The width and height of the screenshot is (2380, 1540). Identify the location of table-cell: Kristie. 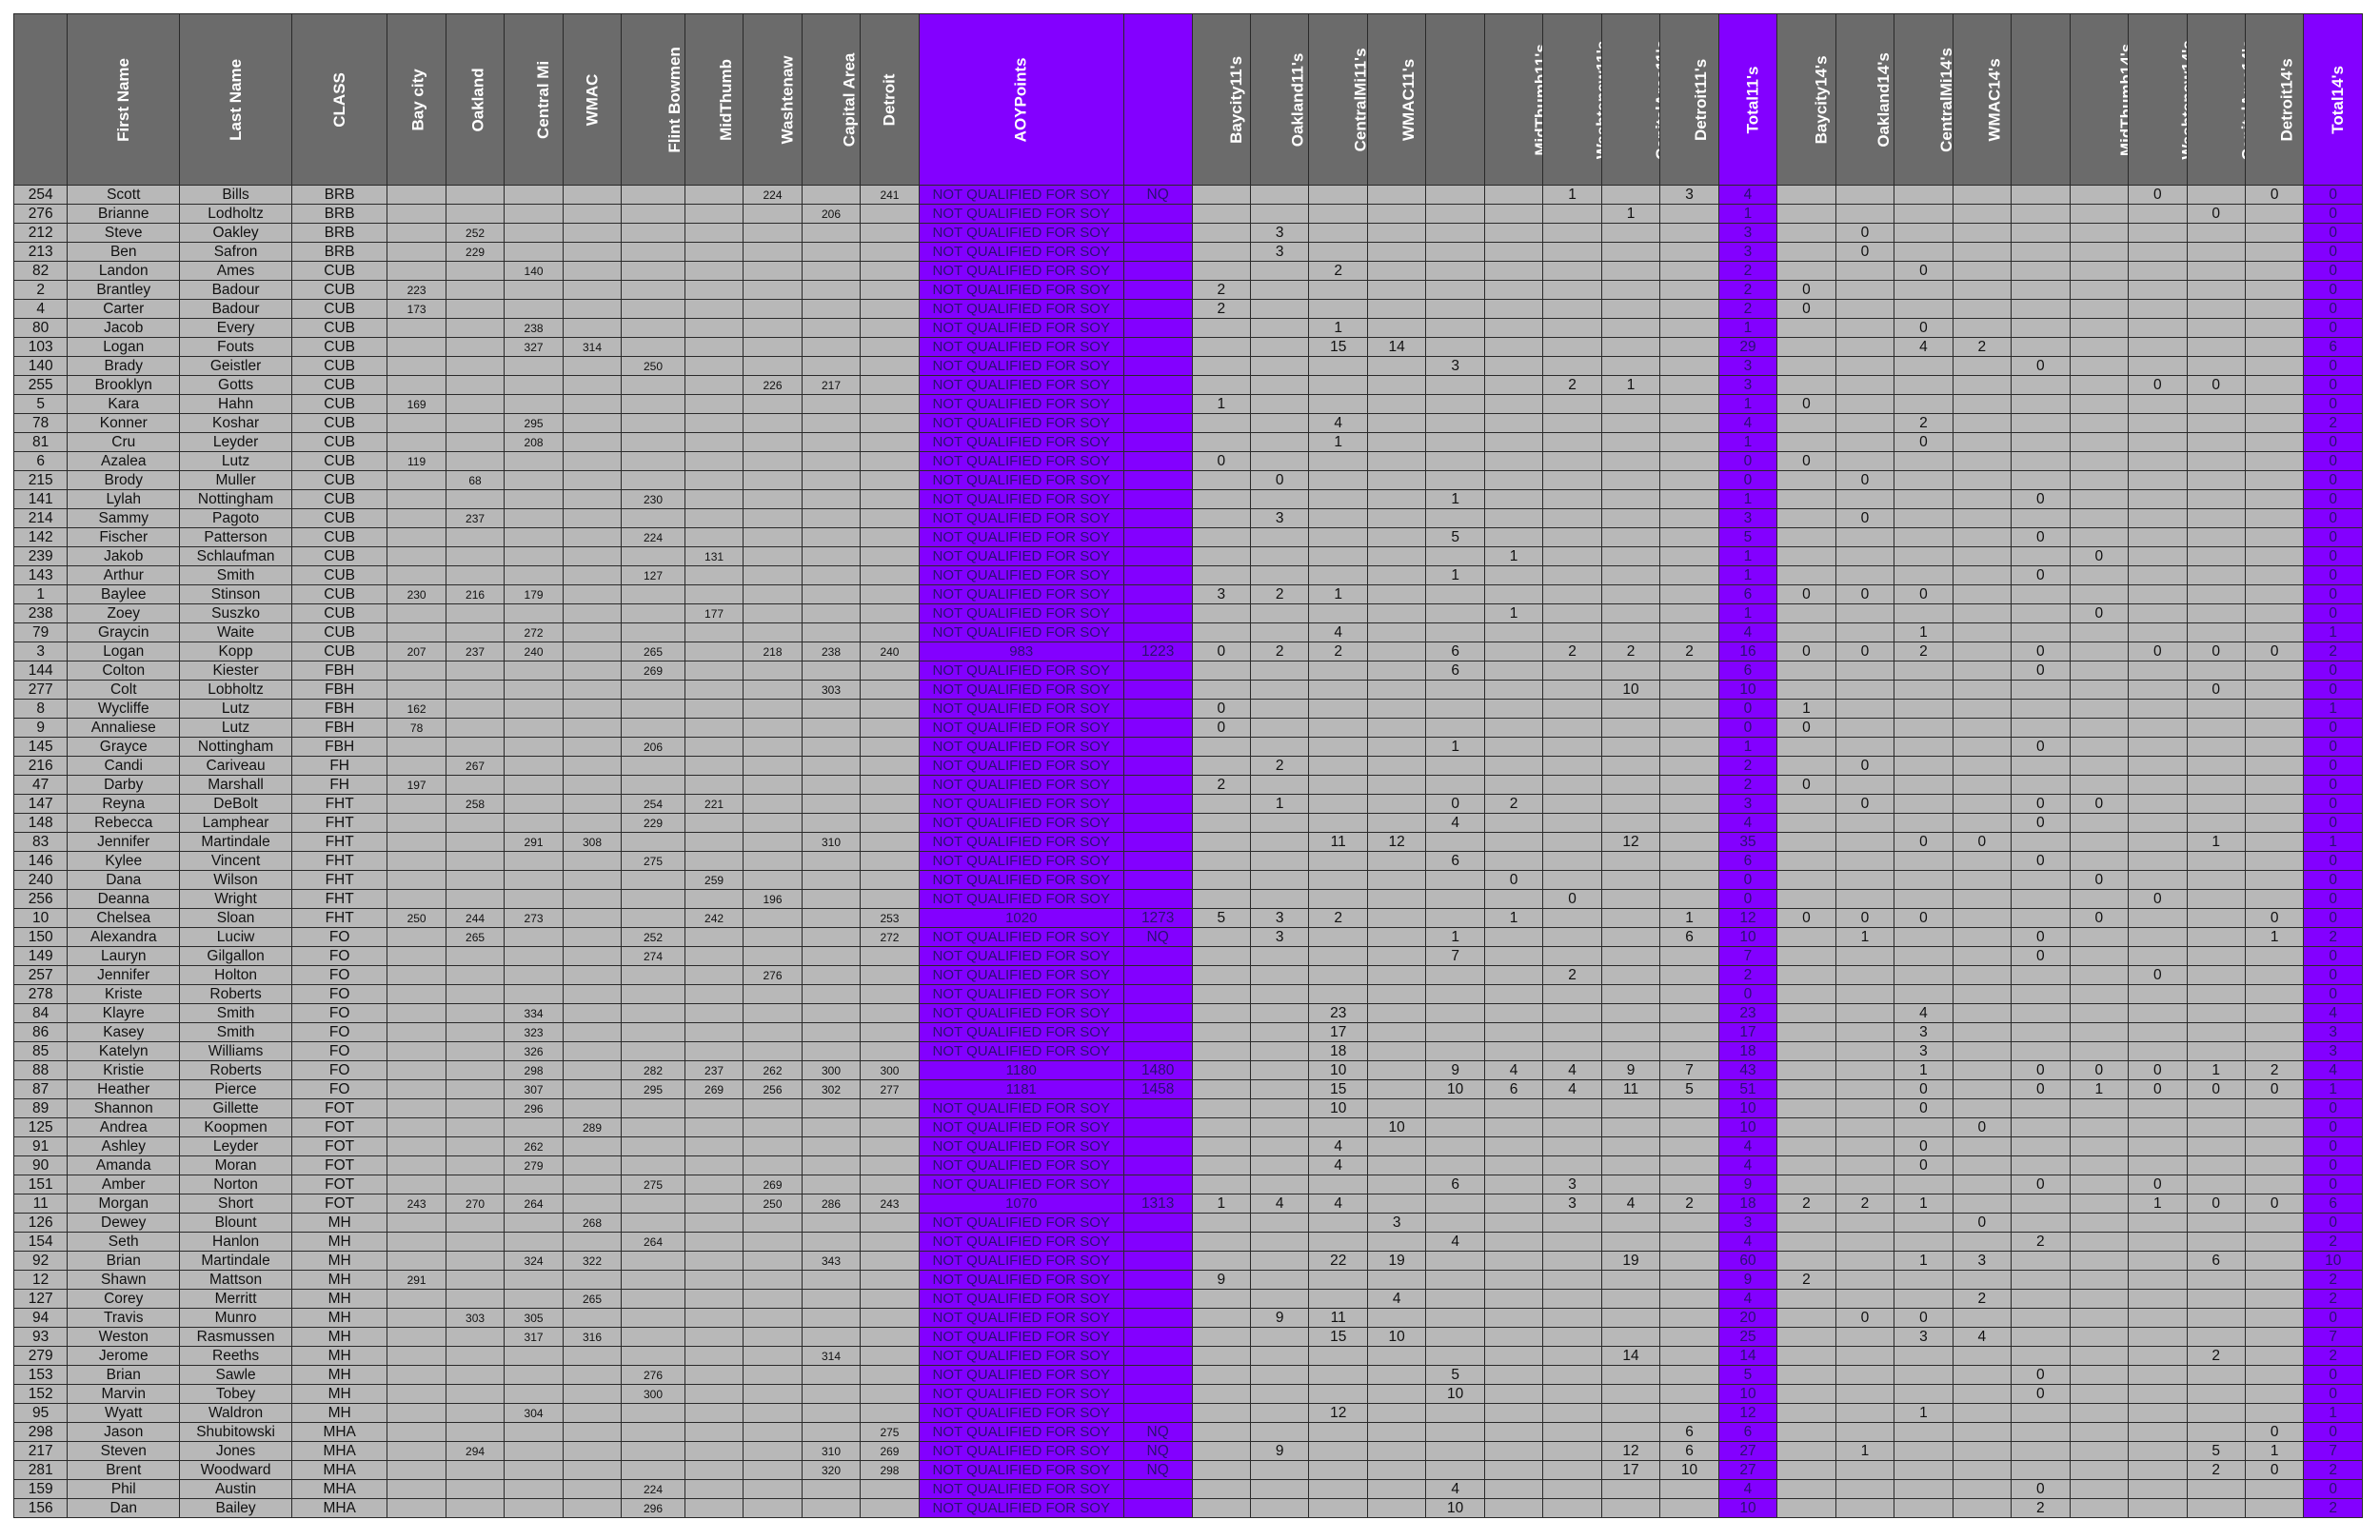
(124, 1070).